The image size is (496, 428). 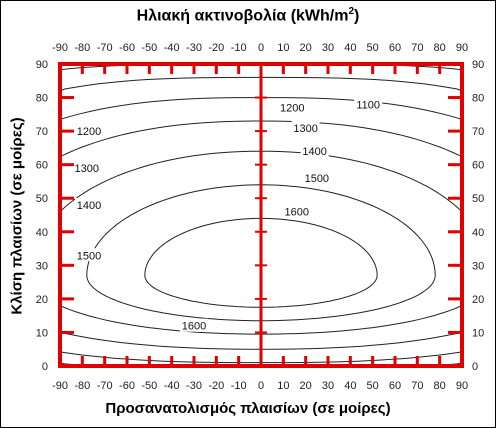 I want to click on x-tick-label-bottom: -40, so click(x=172, y=386).